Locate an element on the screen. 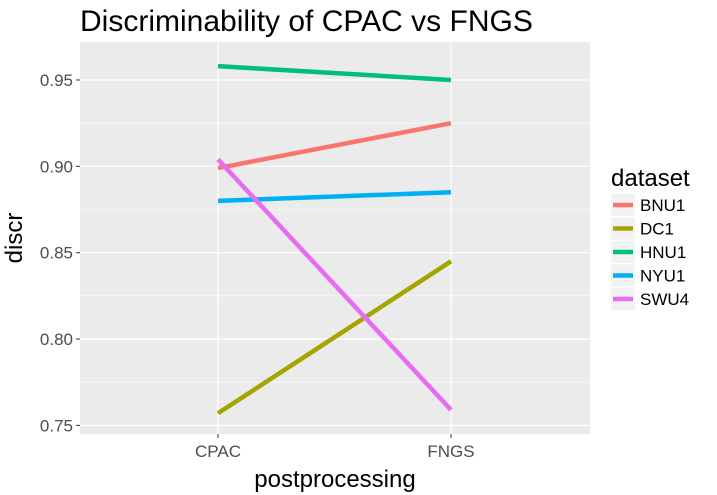  y-axis: 0.75 0.80 0.85 0.90 0.95 is located at coordinates (60, 253).